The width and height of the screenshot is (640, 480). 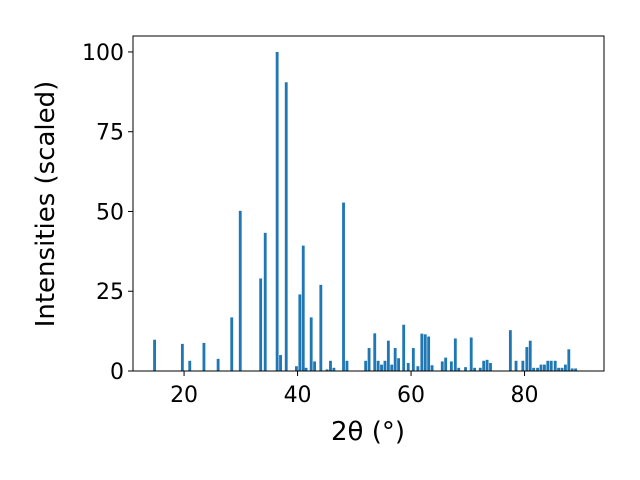 I want to click on y-tick-label: 25, so click(x=110, y=292).